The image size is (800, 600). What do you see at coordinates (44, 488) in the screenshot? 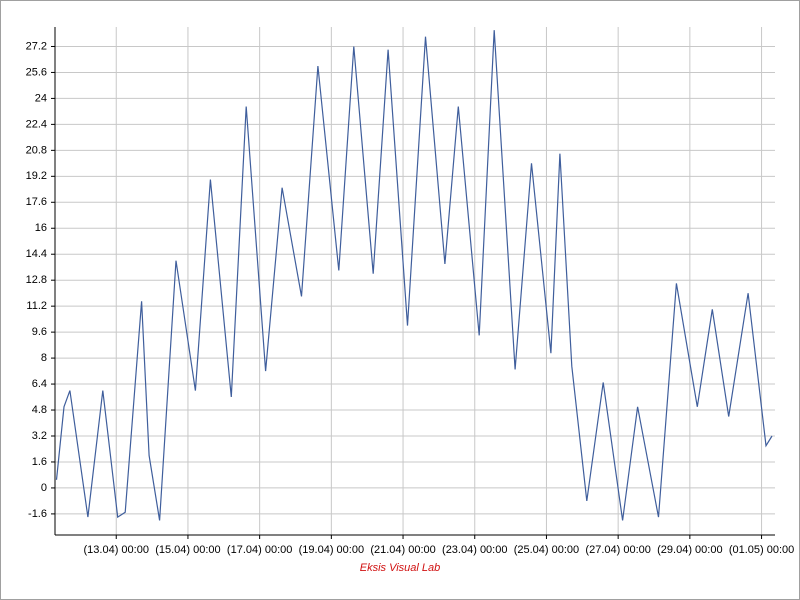
I see `y-tick-label: 0` at bounding box center [44, 488].